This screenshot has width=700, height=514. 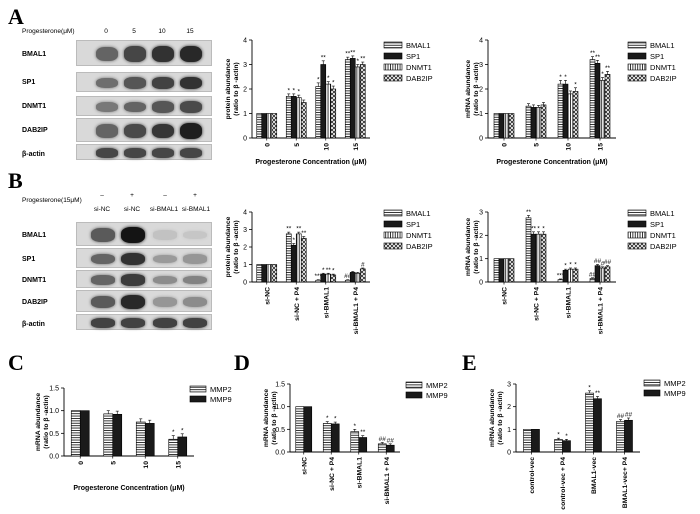 I want to click on y-tick-label: 0.0, so click(x=280, y=453).